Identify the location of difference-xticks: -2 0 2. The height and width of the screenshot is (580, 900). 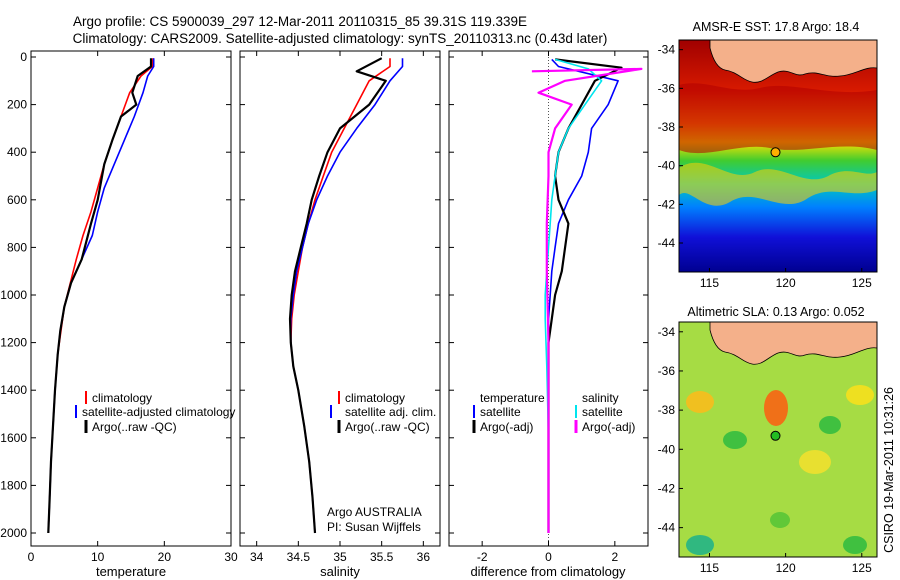
(547, 307).